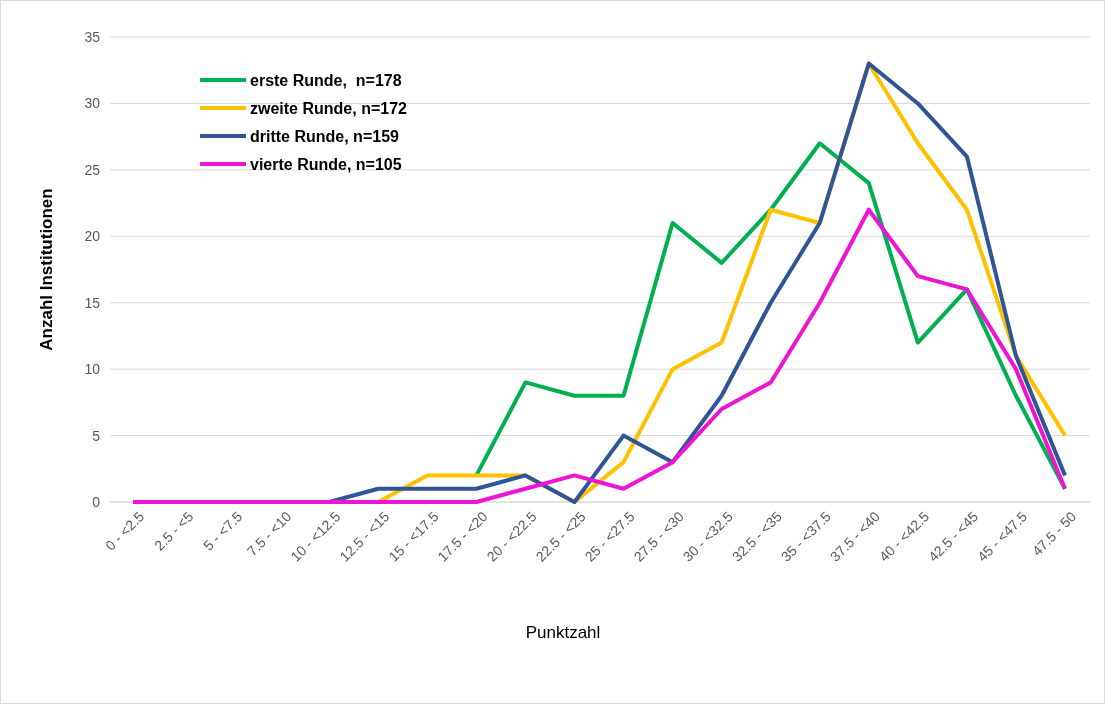  I want to click on legend-label: erste Runde, n=178, so click(326, 80).